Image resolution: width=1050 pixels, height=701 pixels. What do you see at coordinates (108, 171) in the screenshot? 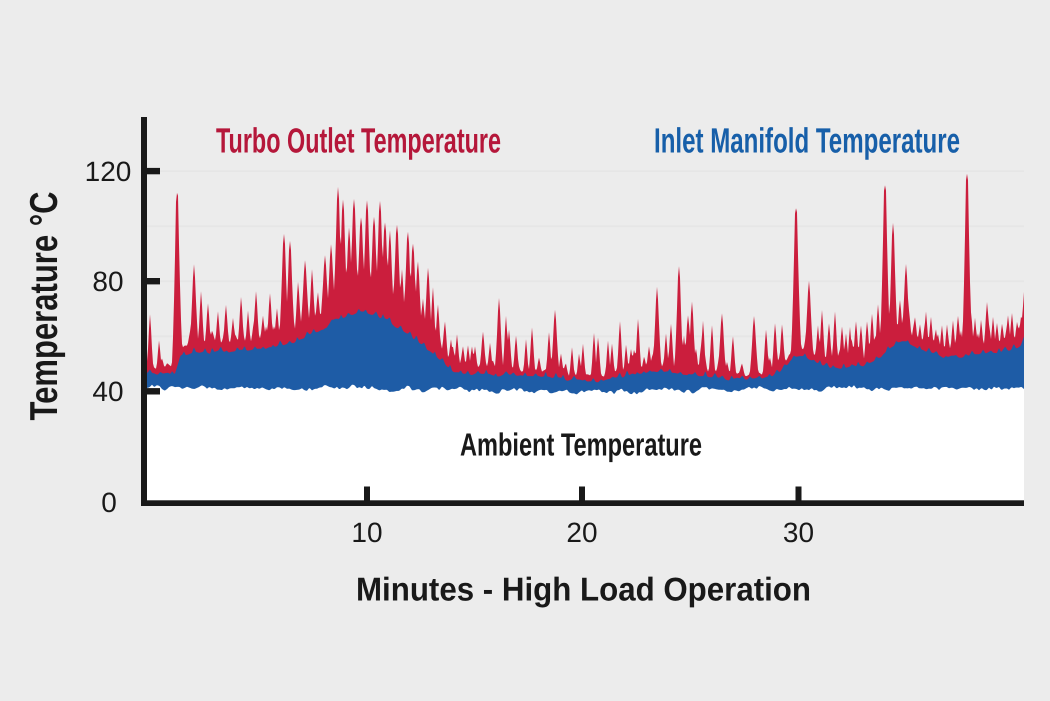
I see `svg-text: 120` at bounding box center [108, 171].